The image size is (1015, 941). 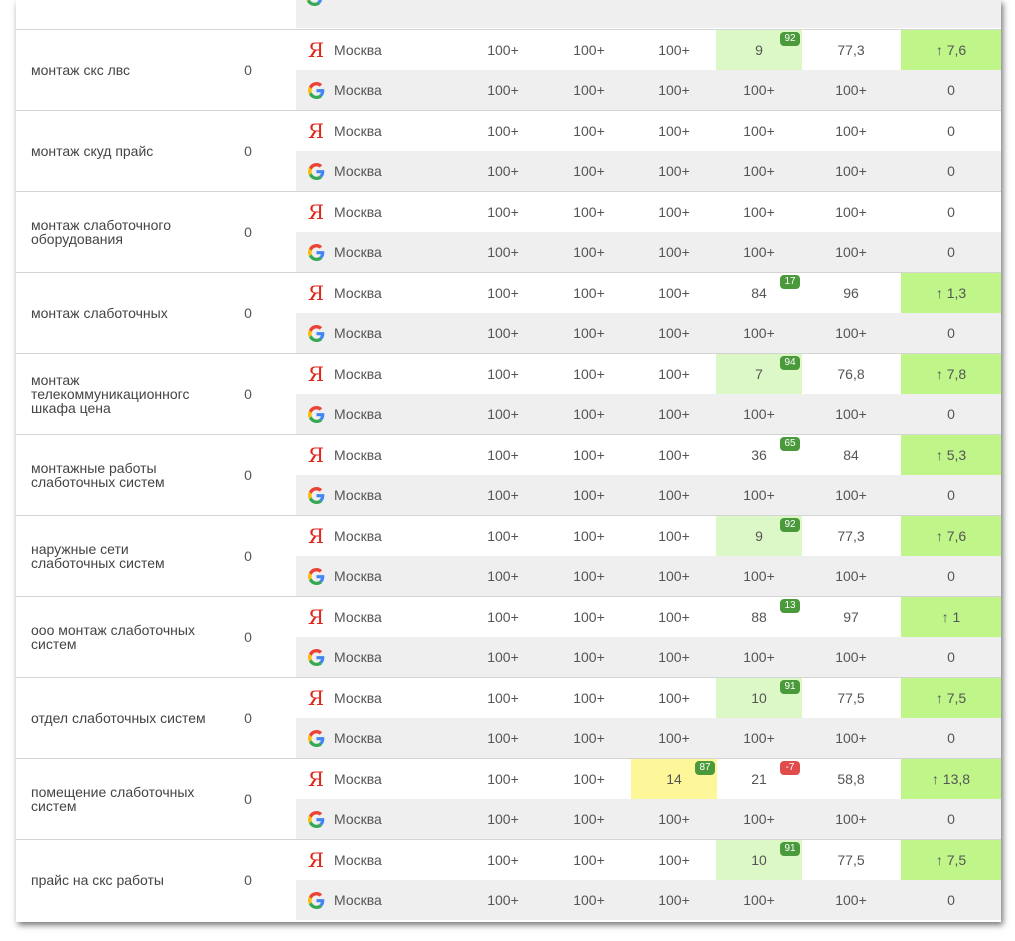 What do you see at coordinates (759, 455) in the screenshot?
I see `position-cell-c4: 36 65` at bounding box center [759, 455].